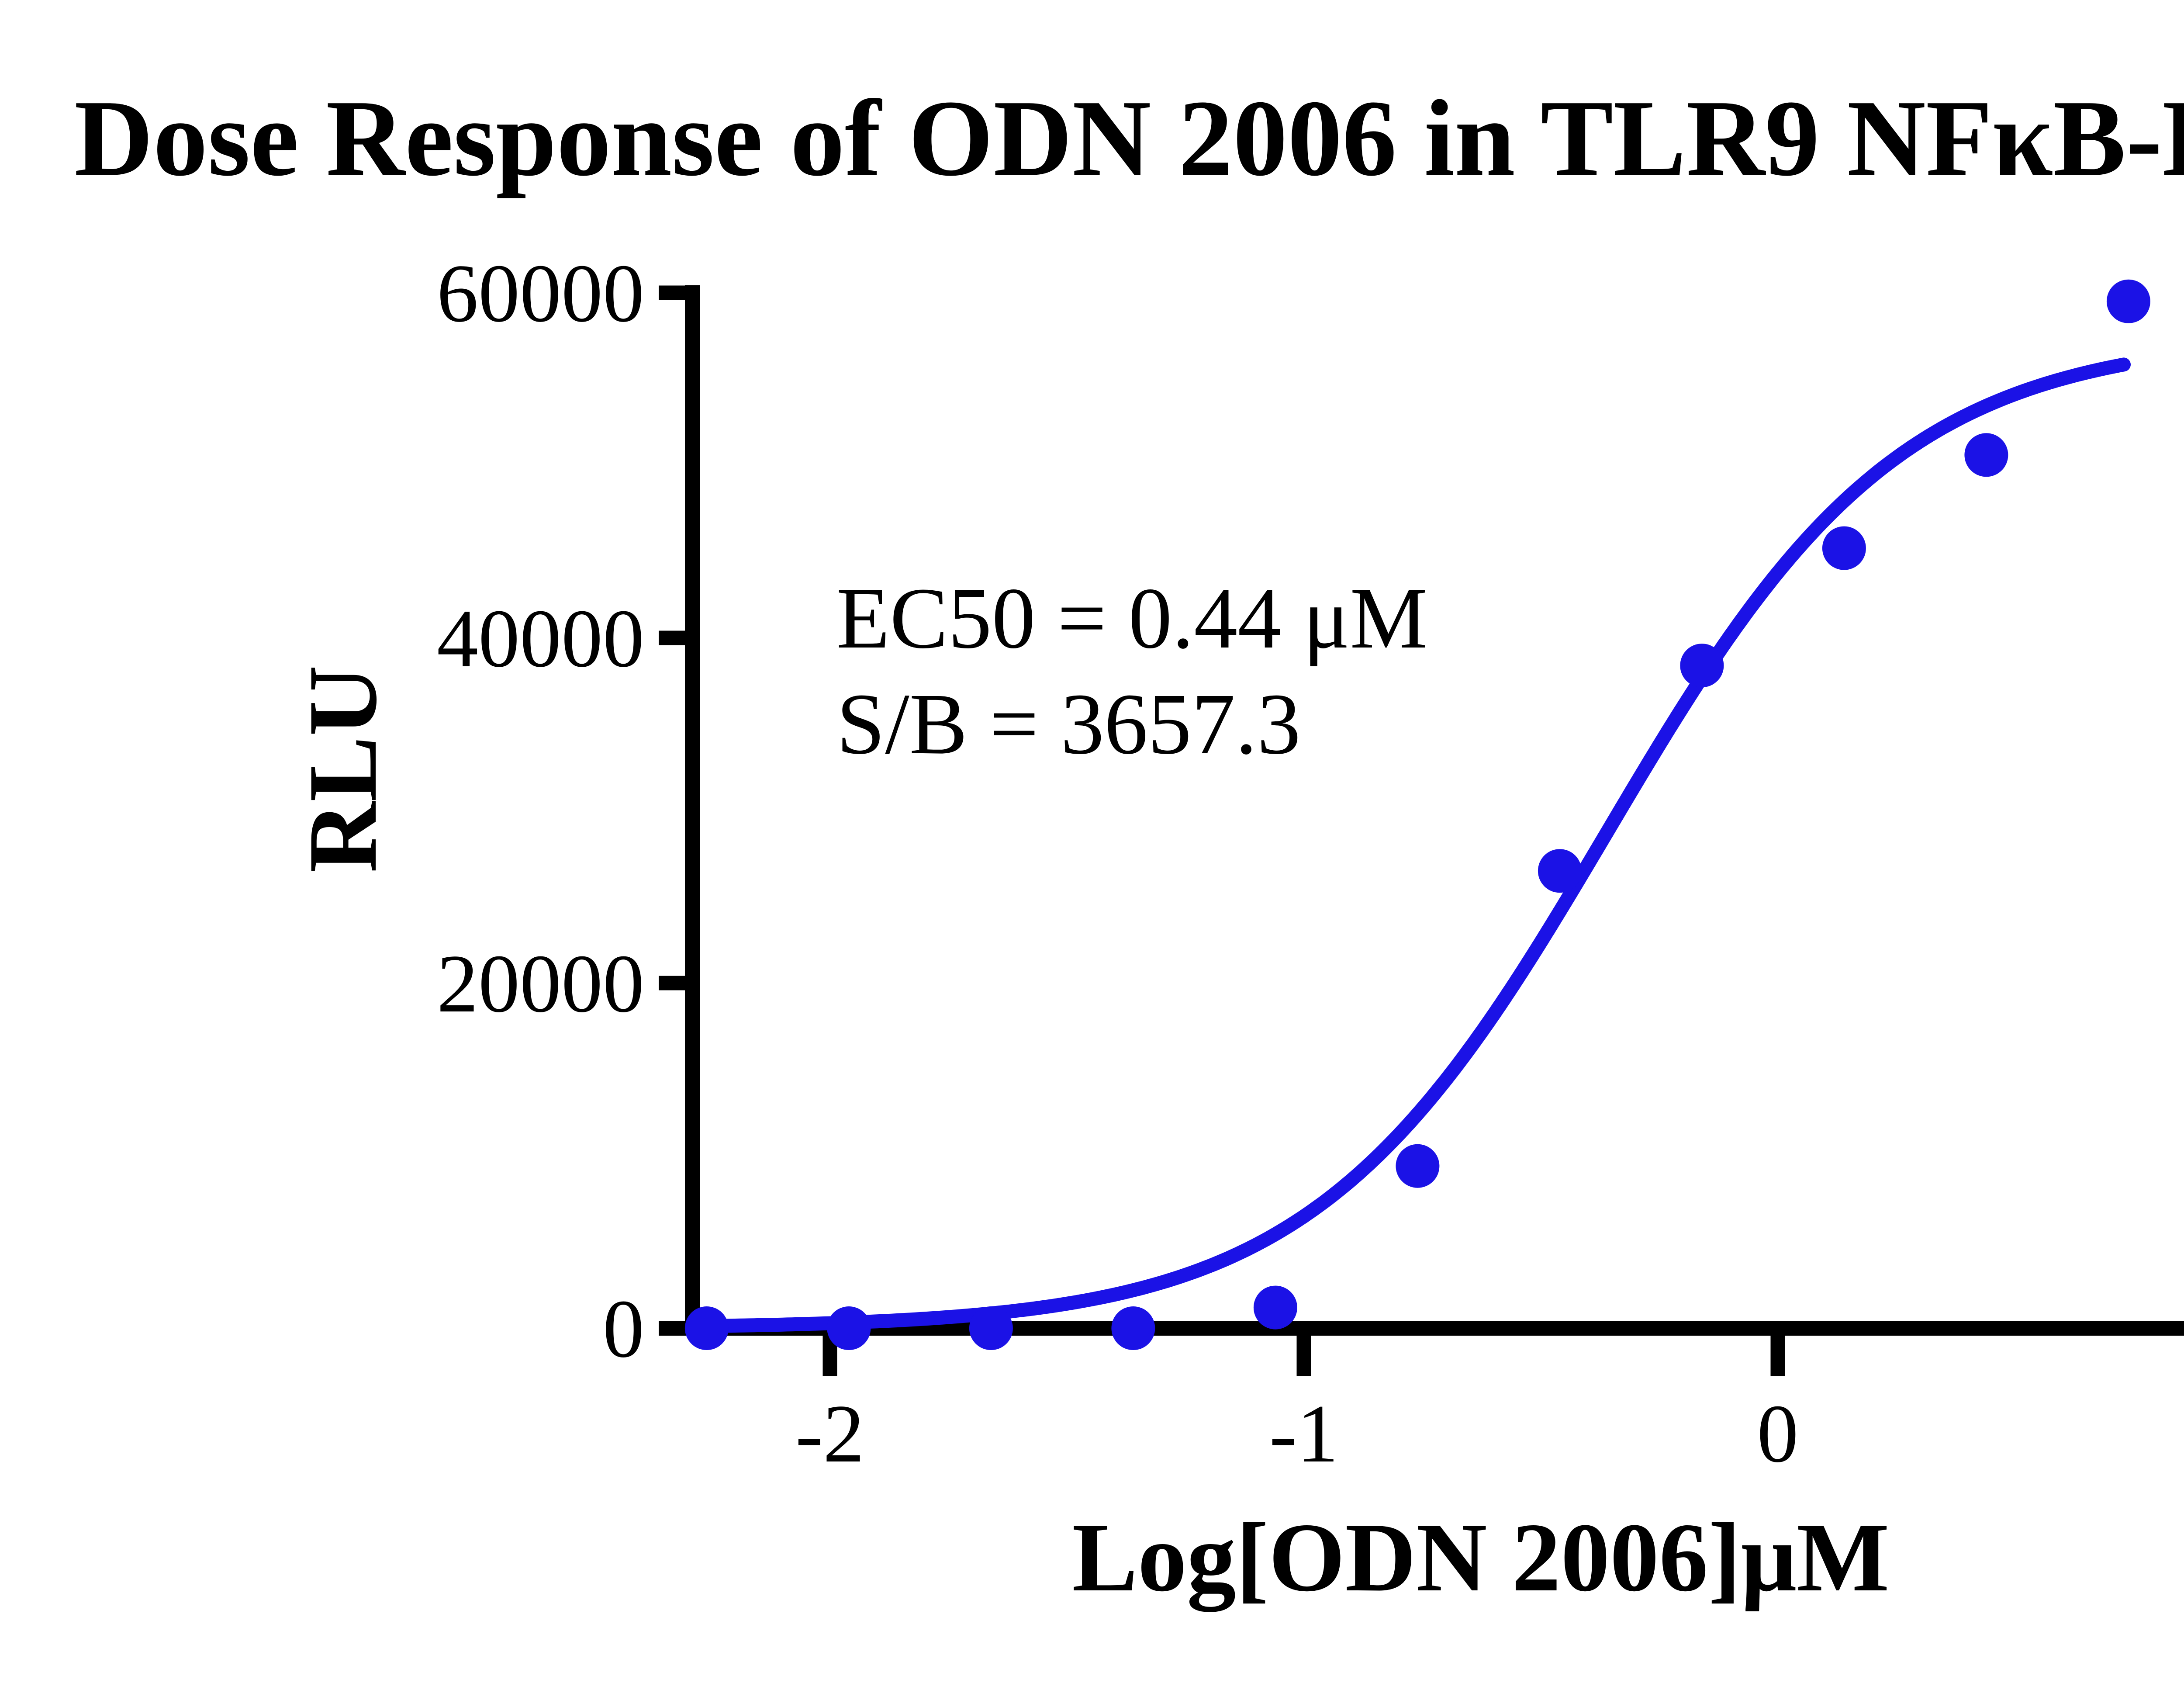 Image resolution: width=2184 pixels, height=1683 pixels. I want to click on y-tick-label: 60000, so click(540, 293).